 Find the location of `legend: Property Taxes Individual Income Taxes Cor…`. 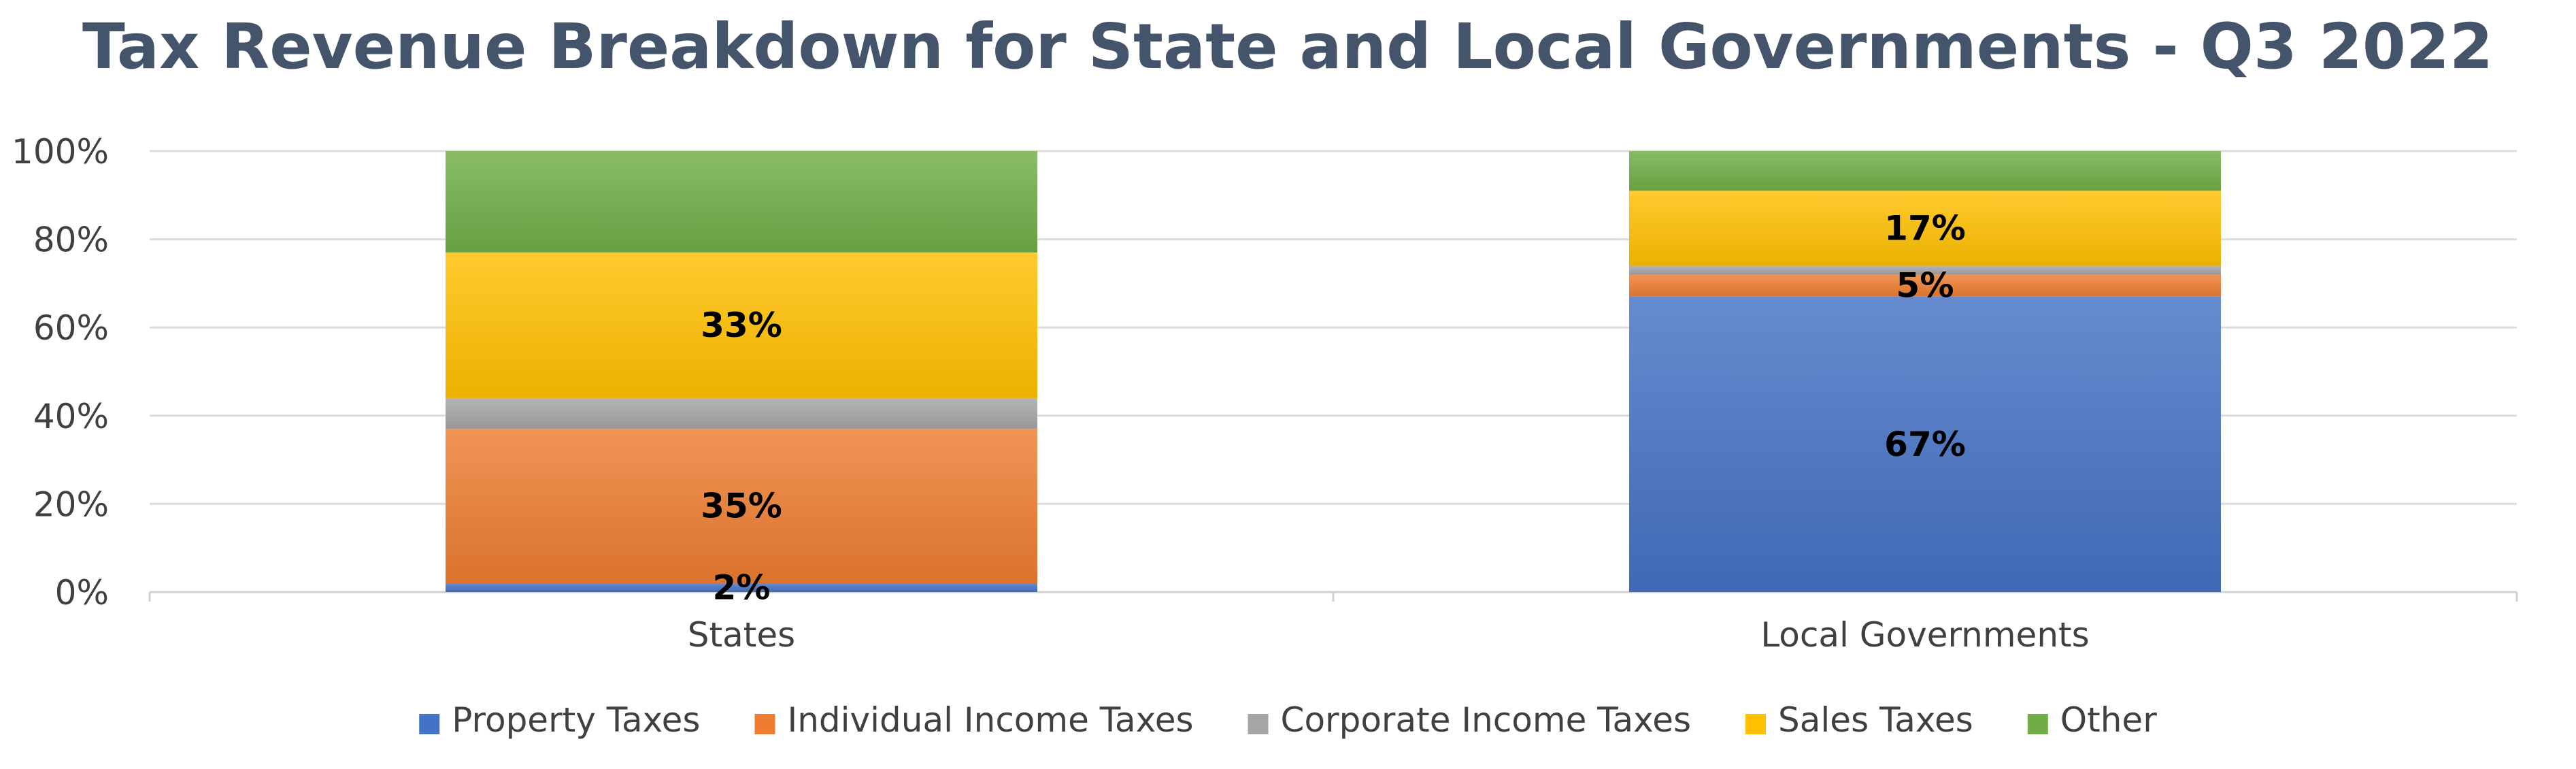

legend: Property Taxes Individual Income Taxes Cor… is located at coordinates (1288, 720).